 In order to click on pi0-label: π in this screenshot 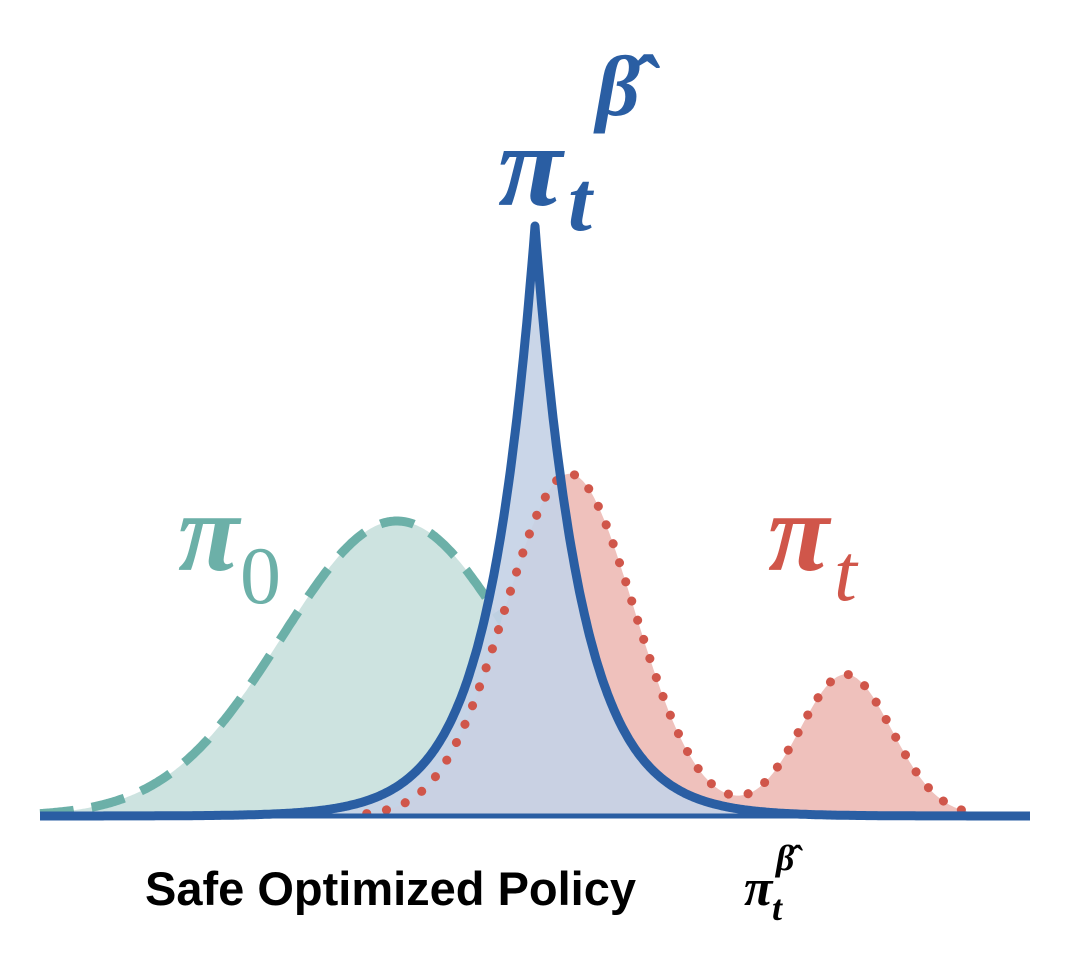, I will do `click(210, 533)`.